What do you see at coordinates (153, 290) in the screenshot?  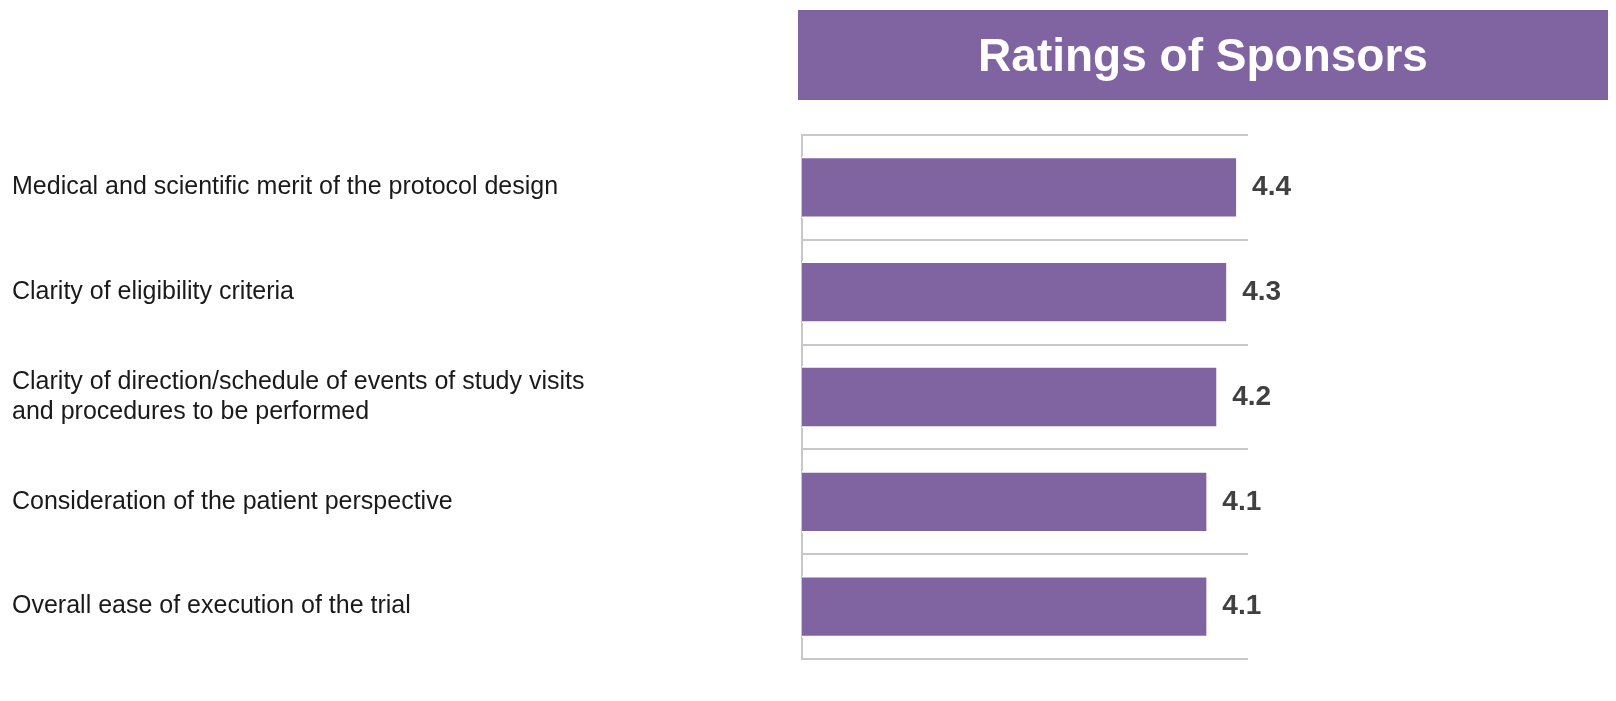 I see `y-tick-label: Clarity of eligibility criteria` at bounding box center [153, 290].